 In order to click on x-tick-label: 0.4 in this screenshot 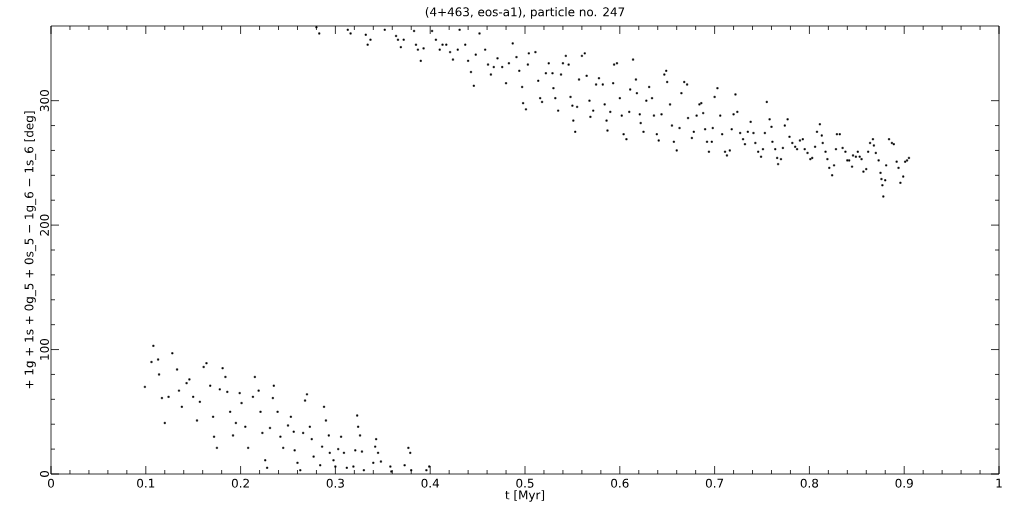, I will do `click(430, 483)`.